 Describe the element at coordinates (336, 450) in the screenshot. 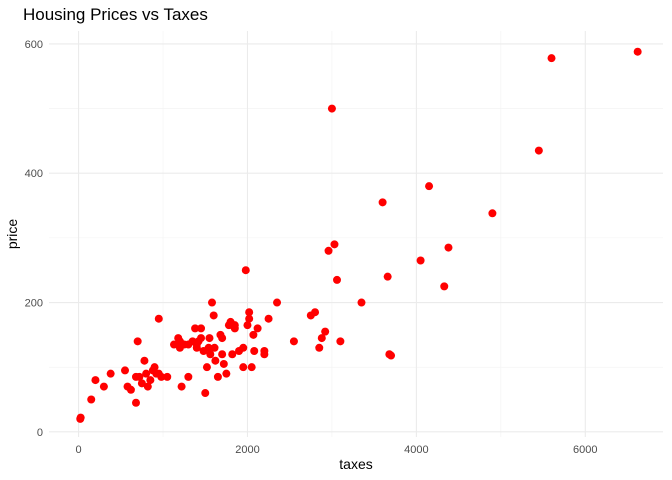

I see `x-tick-labels: 0 2000 4000 6000` at that location.